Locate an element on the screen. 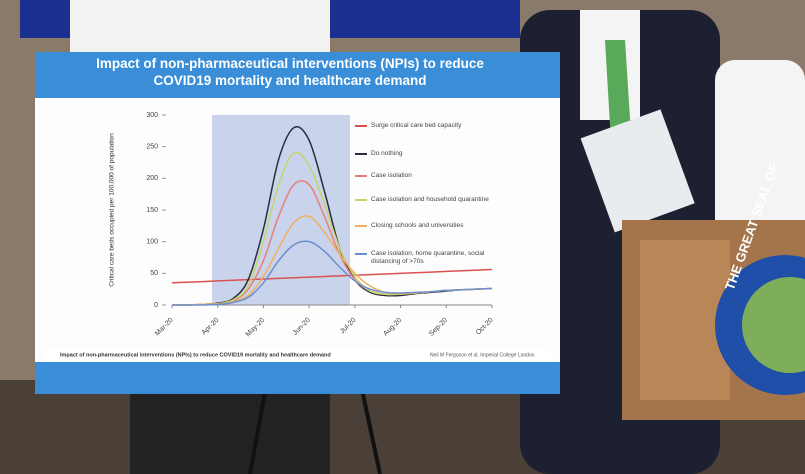  legend-entry: Case isolation and household quarantine is located at coordinates (423, 200).